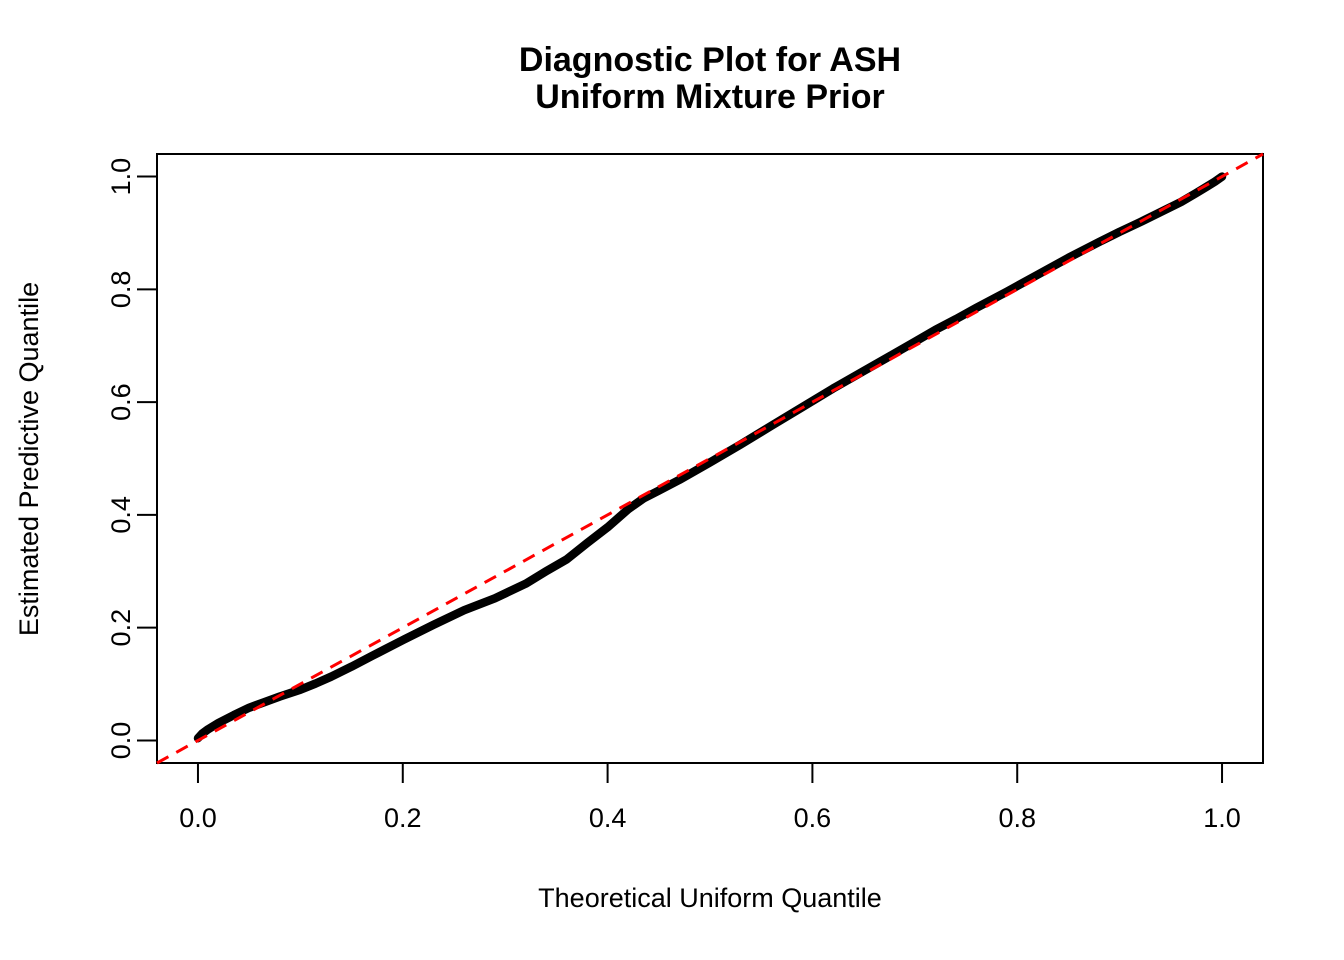  What do you see at coordinates (1017, 818) in the screenshot?
I see `x-tick-label: 0.8` at bounding box center [1017, 818].